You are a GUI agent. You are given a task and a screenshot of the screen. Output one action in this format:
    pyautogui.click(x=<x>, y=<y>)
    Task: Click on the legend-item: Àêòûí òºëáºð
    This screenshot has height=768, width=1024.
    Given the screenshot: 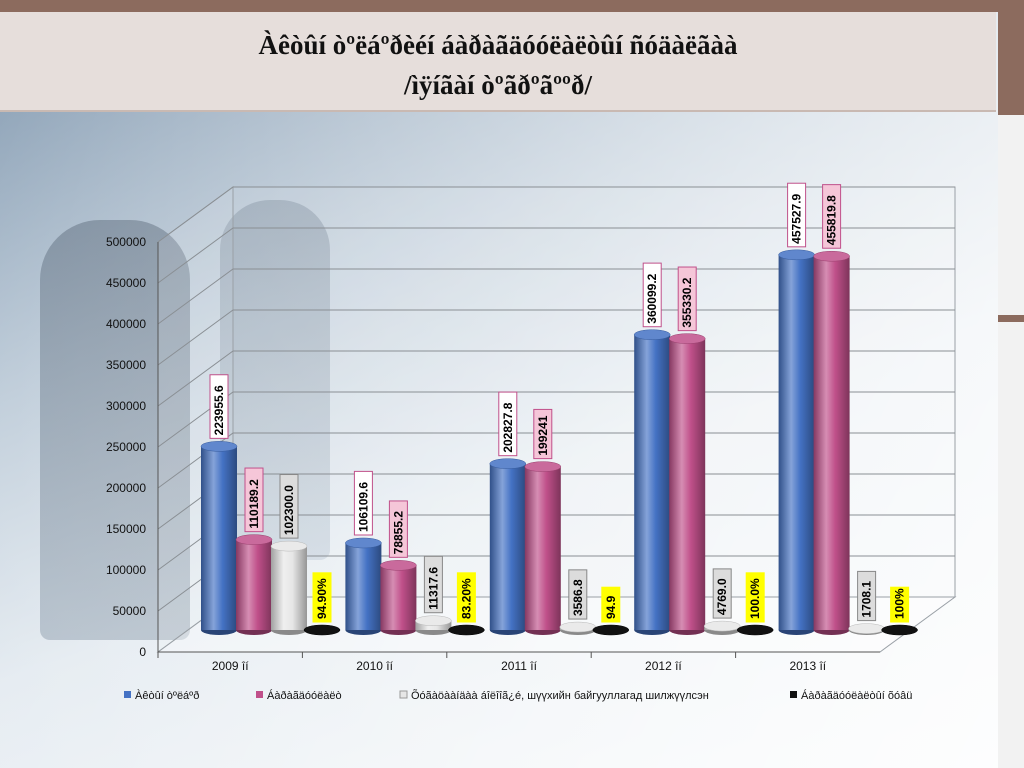 What is the action you would take?
    pyautogui.click(x=161, y=695)
    